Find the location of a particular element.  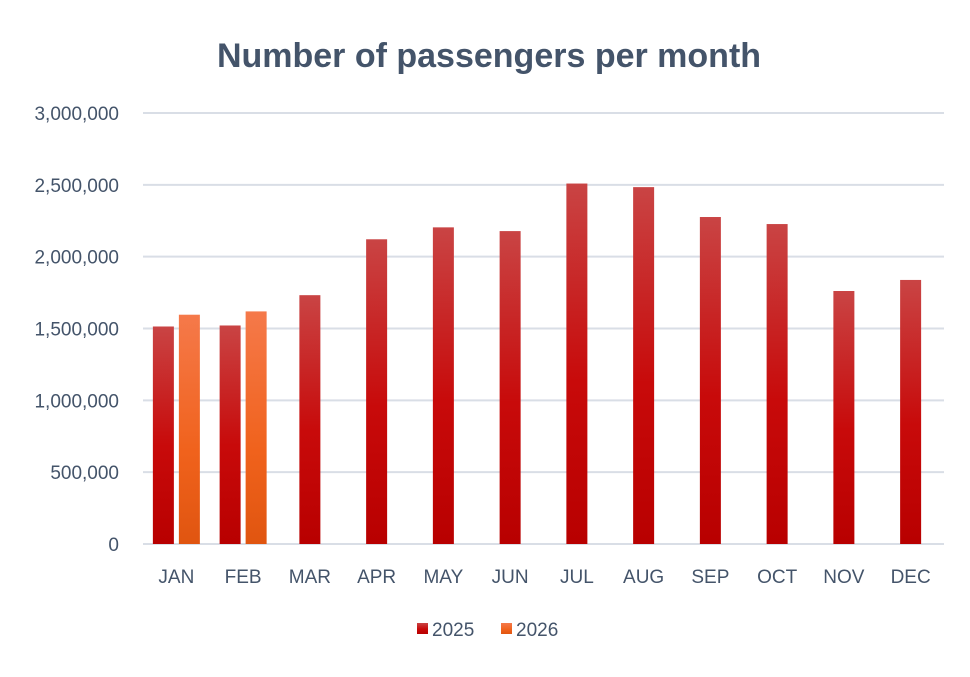

bar-2025-apr is located at coordinates (377, 391).